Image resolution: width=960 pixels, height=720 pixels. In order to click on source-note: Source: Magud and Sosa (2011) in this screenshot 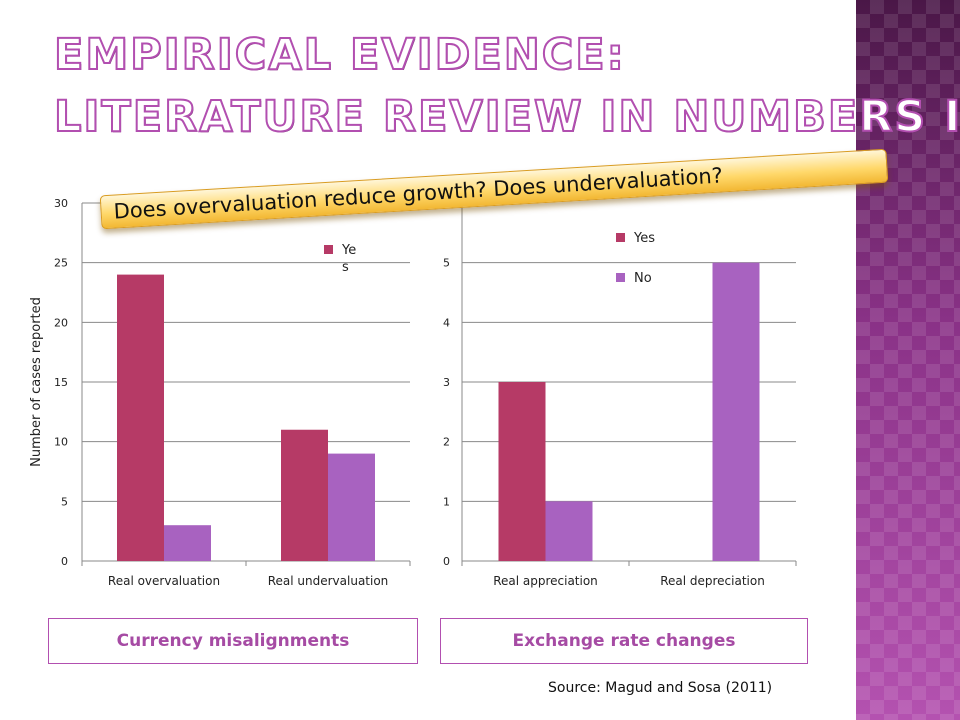, I will do `click(660, 688)`.